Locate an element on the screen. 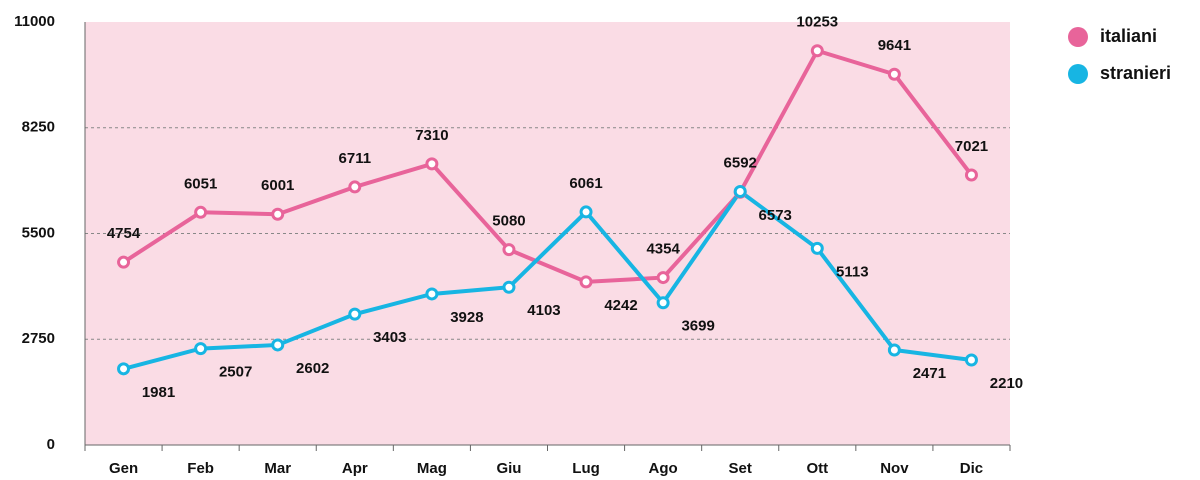  data-label: 6061 is located at coordinates (585, 183).